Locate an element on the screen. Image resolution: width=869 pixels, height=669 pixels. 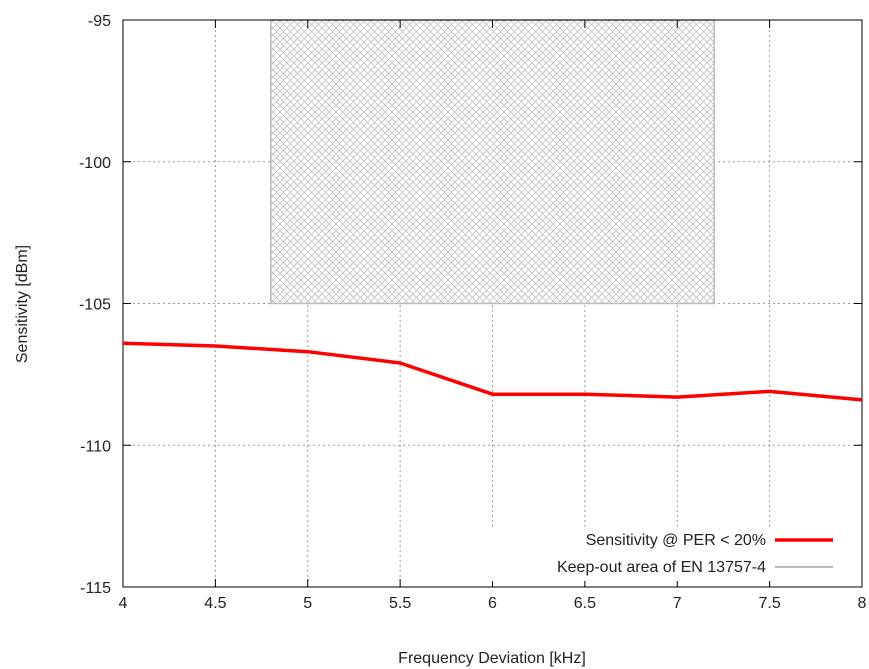
x-tick-label: 8 is located at coordinates (862, 603).